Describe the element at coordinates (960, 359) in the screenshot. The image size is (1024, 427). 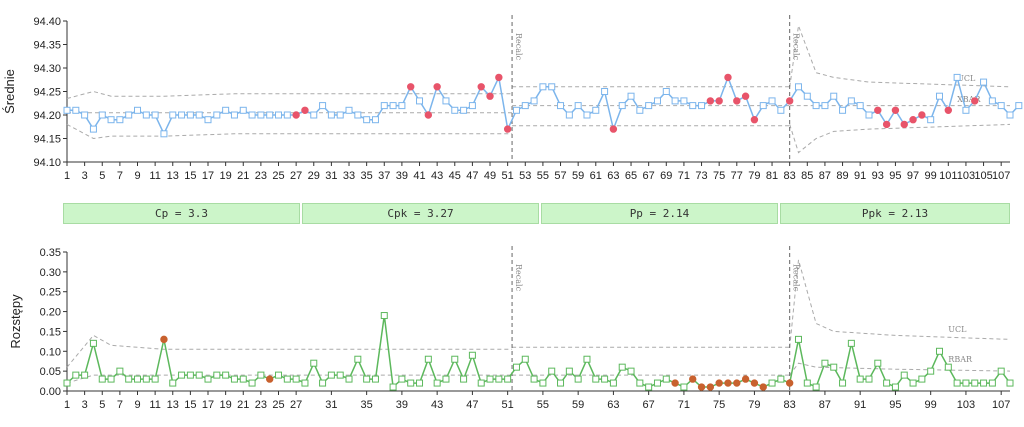
I see `limit-label: RBAR` at that location.